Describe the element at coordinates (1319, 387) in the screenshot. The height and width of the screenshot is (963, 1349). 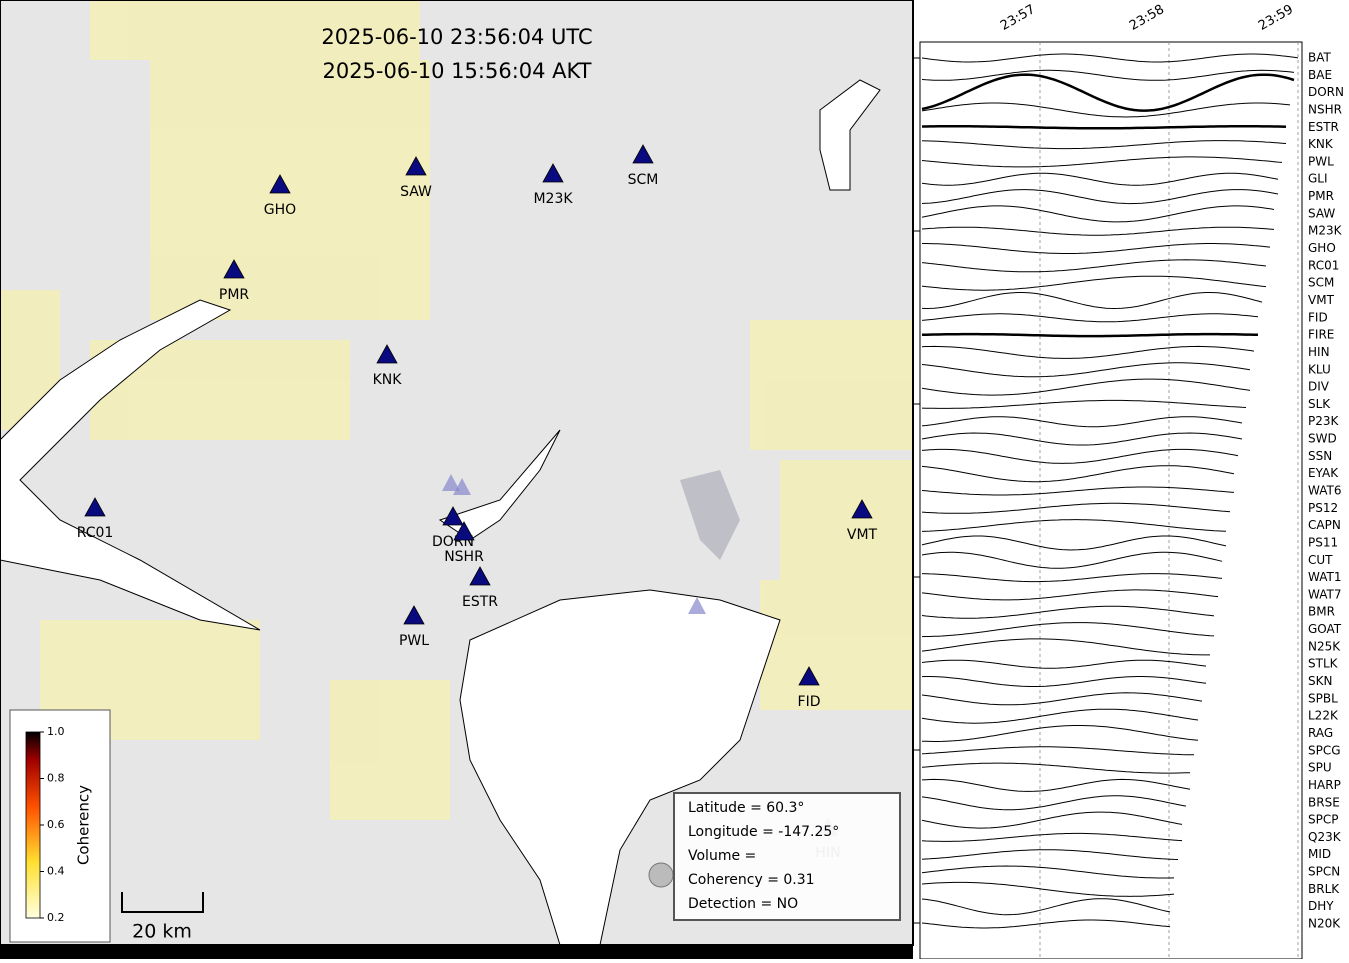
I see `trace-station-label: DIV` at that location.